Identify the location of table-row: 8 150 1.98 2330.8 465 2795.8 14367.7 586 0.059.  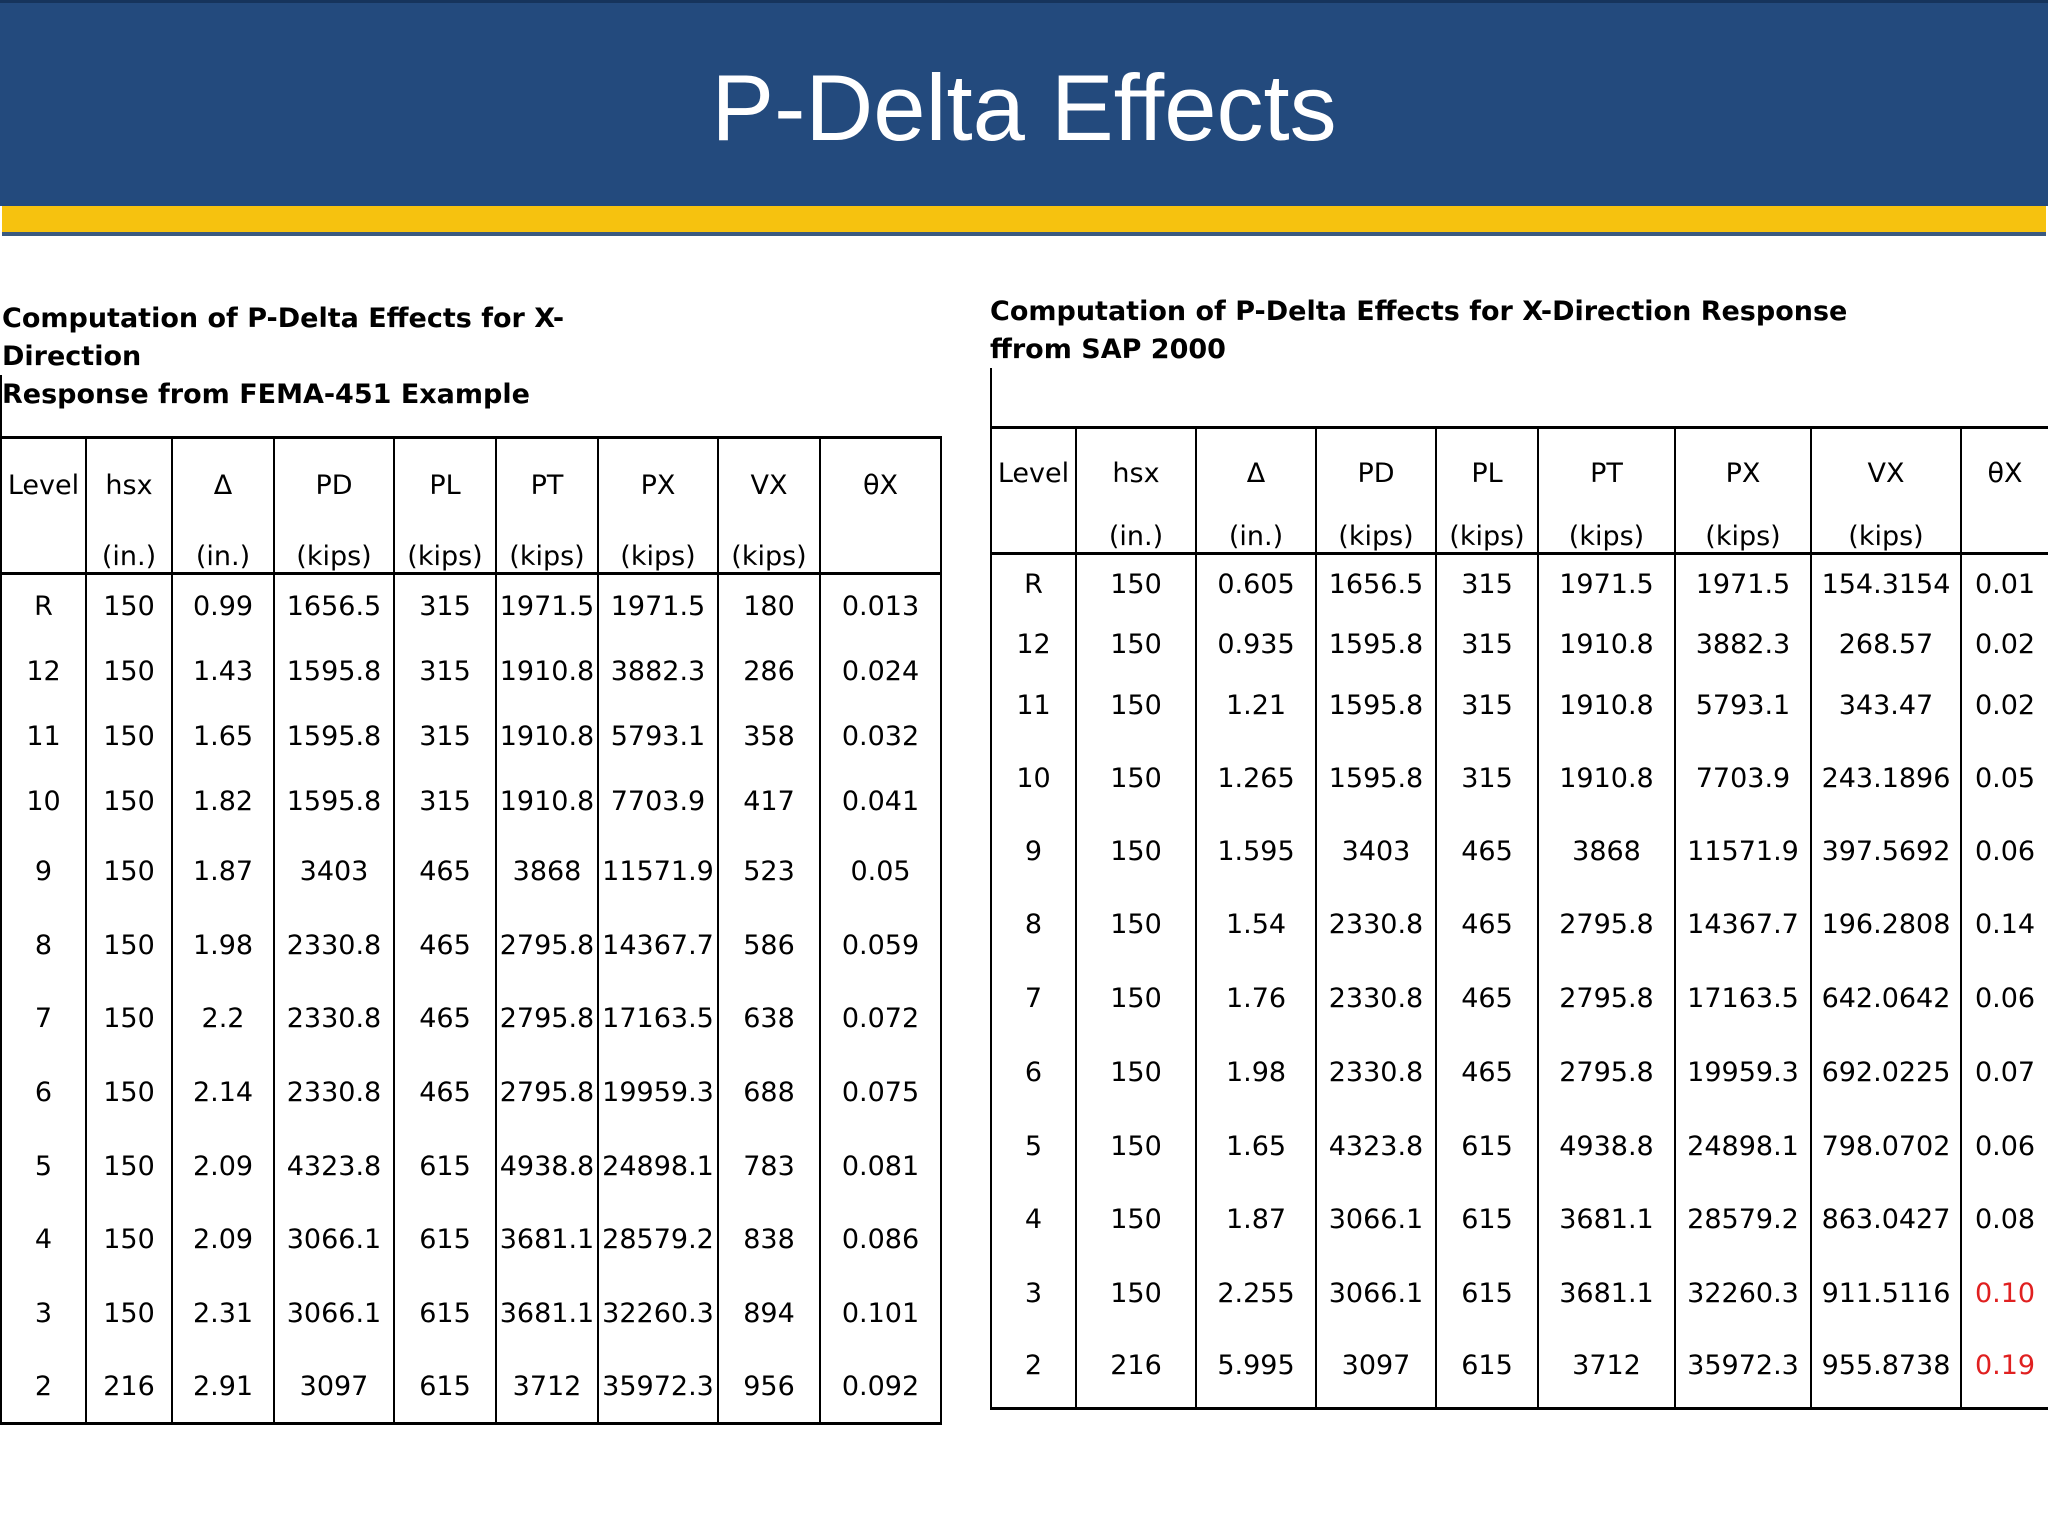
(471, 945).